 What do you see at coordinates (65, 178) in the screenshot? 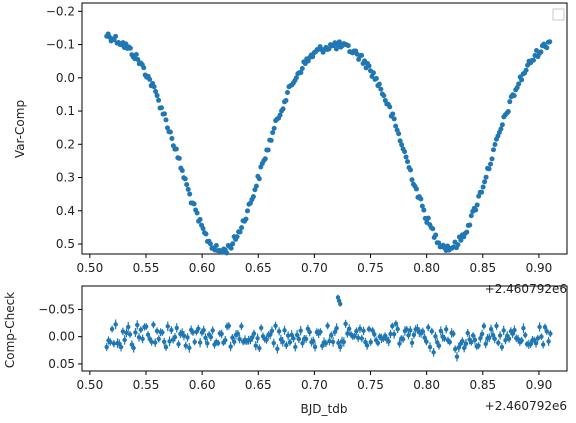
I see `top-y-tick-label: 0.3` at bounding box center [65, 178].